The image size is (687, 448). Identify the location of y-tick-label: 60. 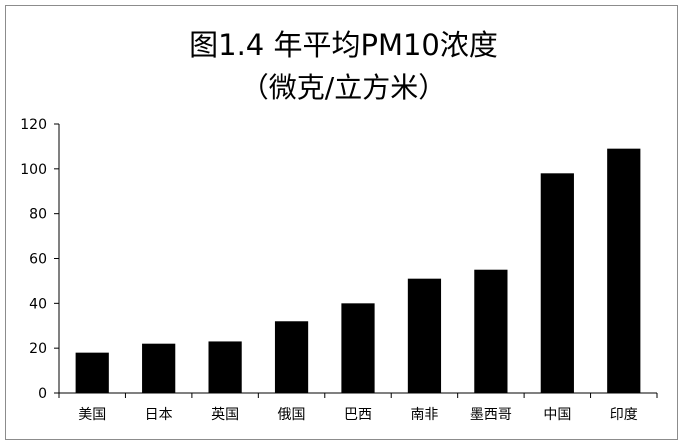
(38, 260).